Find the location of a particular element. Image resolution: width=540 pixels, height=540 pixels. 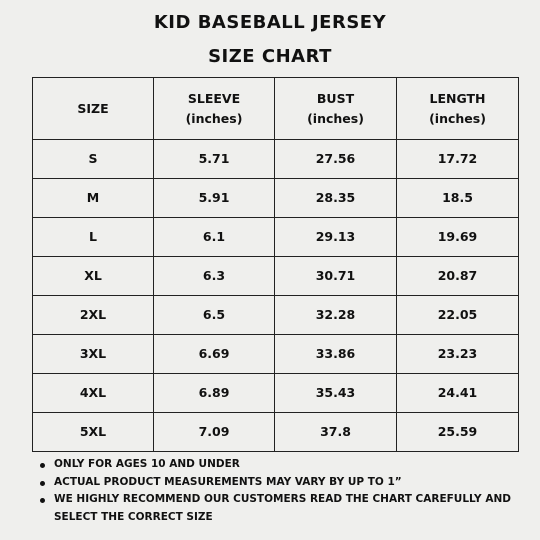

sleeve-cell: 7.09 is located at coordinates (214, 432).